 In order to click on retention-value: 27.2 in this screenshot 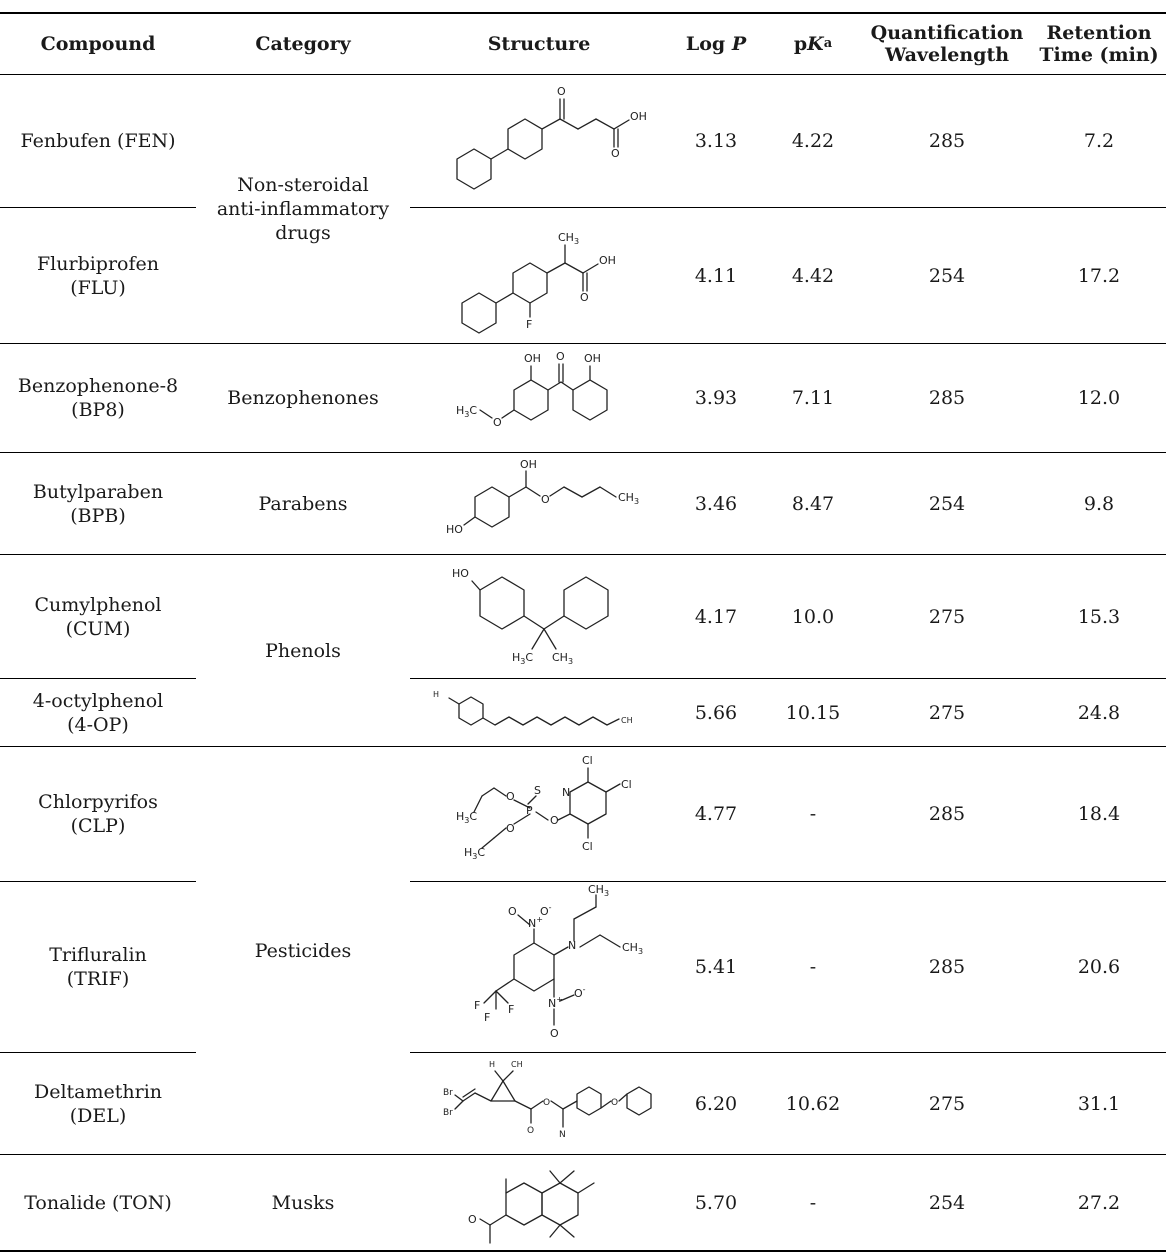, I will do `click(1099, 1202)`.